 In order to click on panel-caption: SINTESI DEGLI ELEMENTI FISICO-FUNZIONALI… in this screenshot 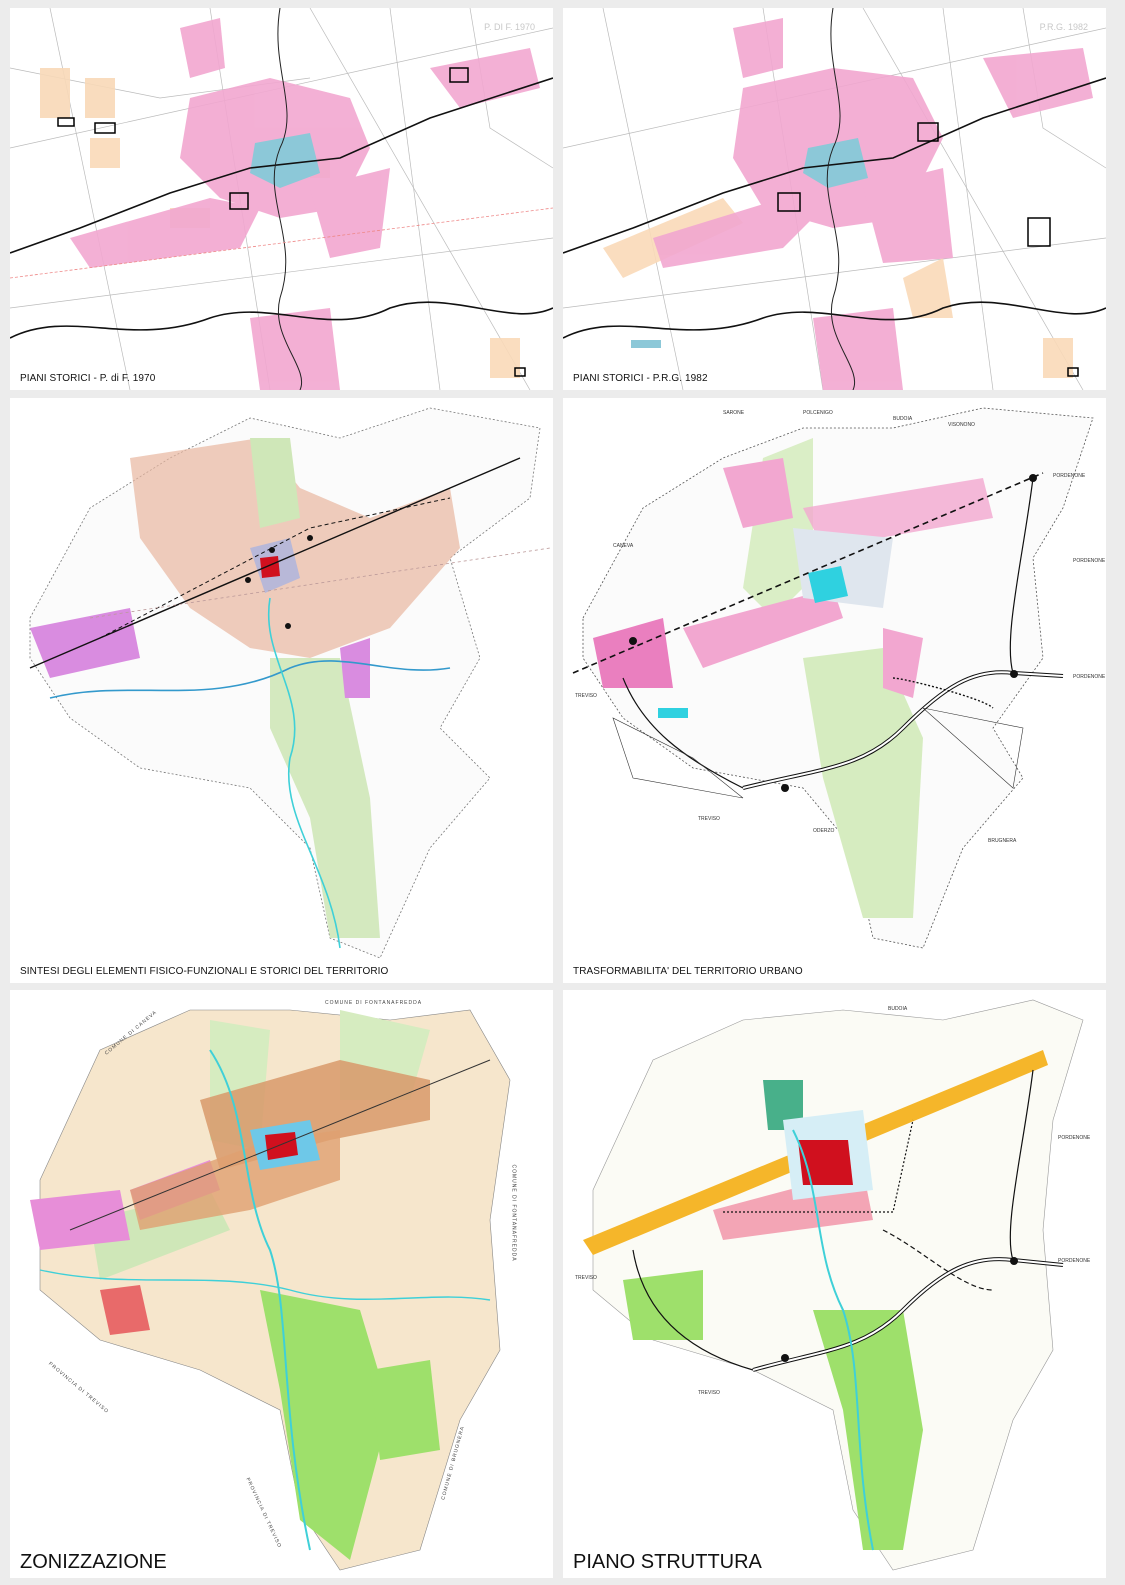, I will do `click(204, 971)`.